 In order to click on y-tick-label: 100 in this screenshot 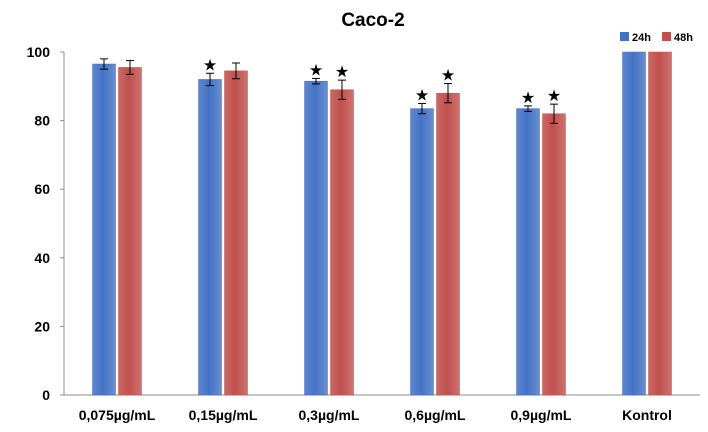, I will do `click(39, 52)`.